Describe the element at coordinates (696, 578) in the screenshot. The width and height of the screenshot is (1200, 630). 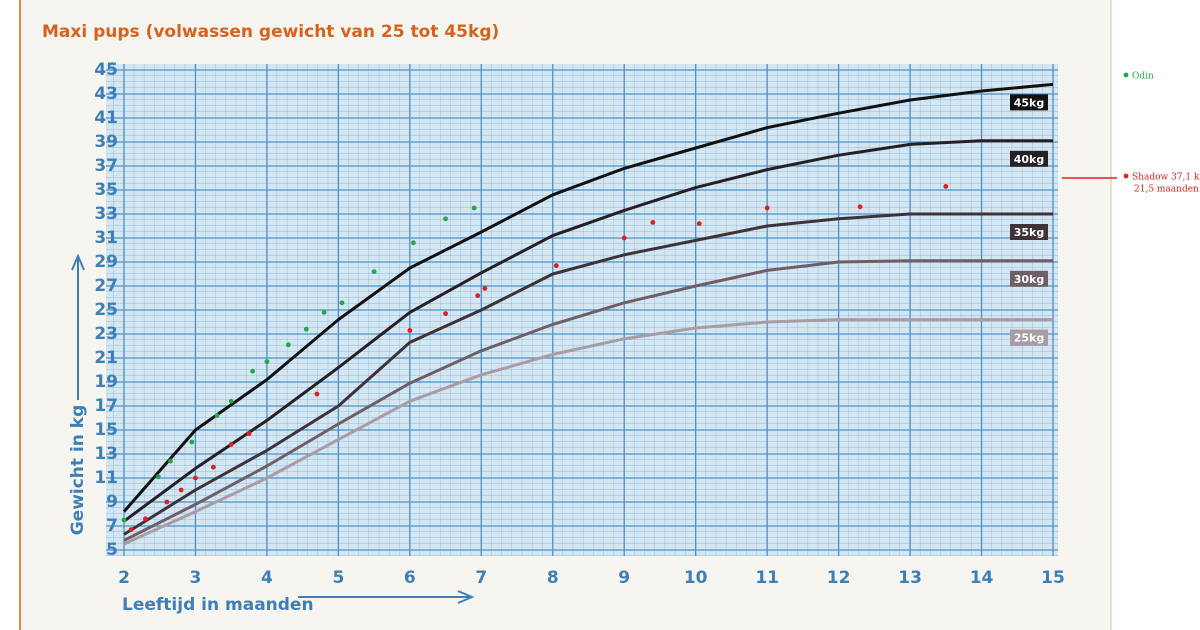
I see `x-tick-label: 10` at that location.